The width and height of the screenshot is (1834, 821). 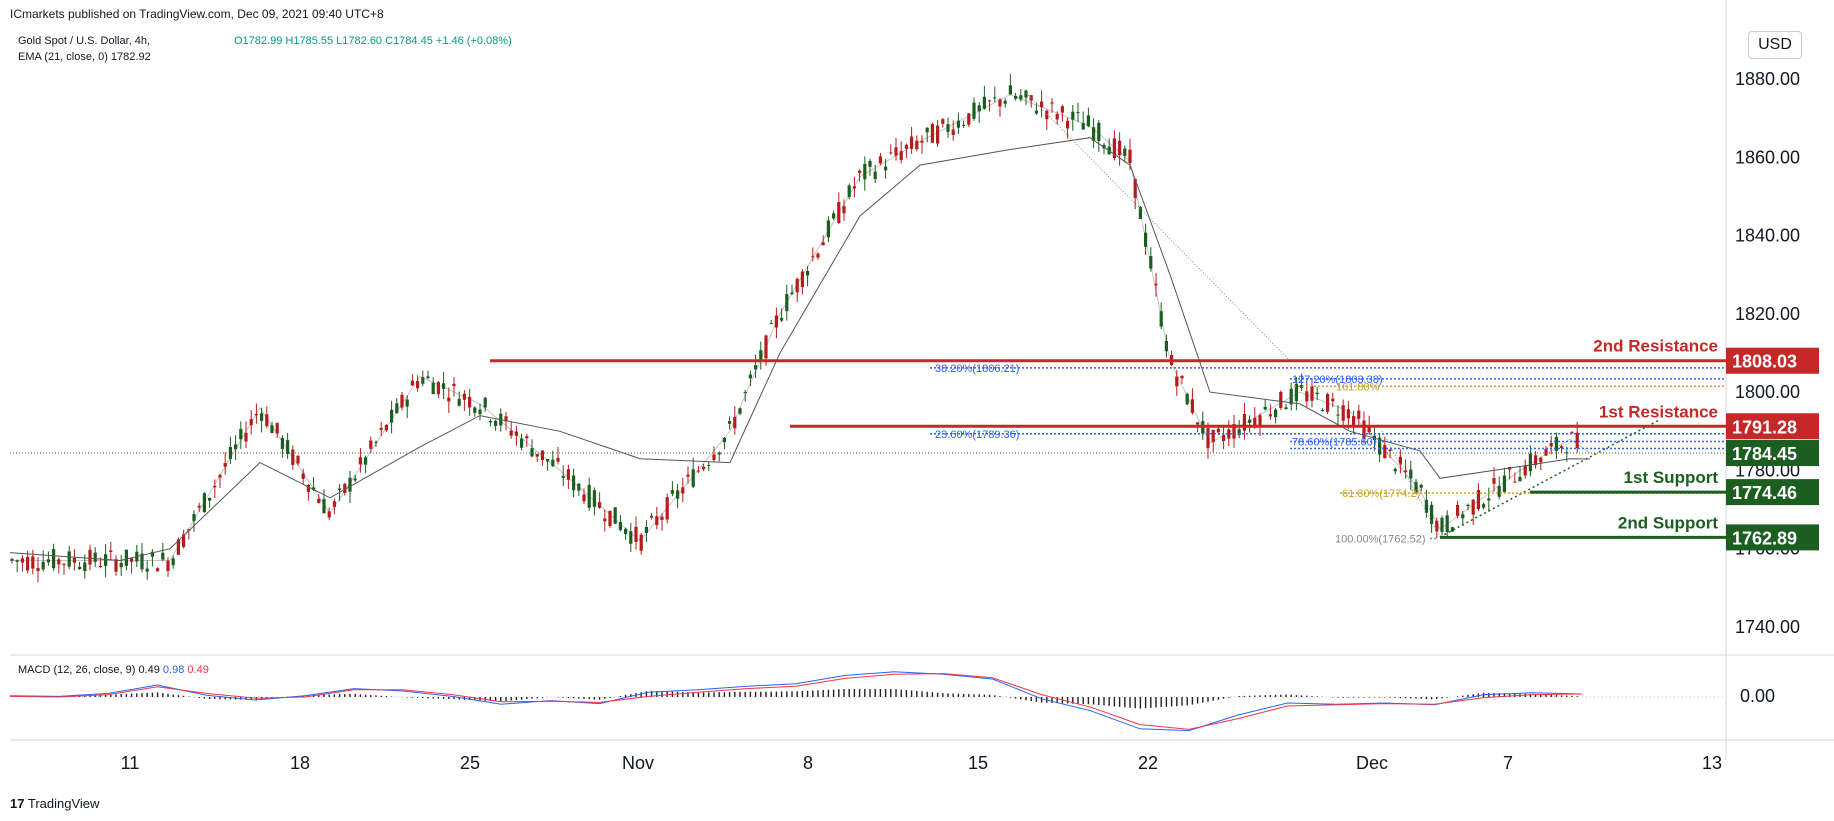 What do you see at coordinates (1764, 538) in the screenshot?
I see `level-price-text: 1762.89` at bounding box center [1764, 538].